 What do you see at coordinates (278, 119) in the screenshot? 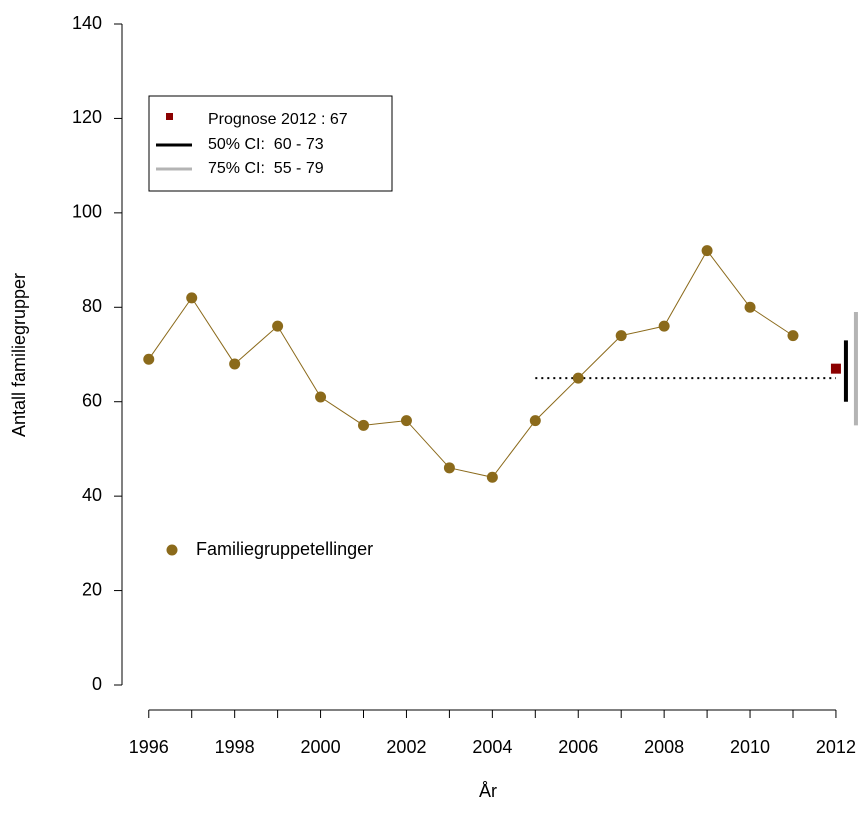
I see `legend-label: Prognose 2012 : 67` at bounding box center [278, 119].